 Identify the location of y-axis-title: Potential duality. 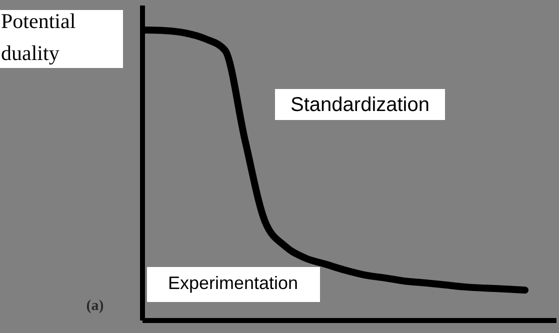
(38, 37).